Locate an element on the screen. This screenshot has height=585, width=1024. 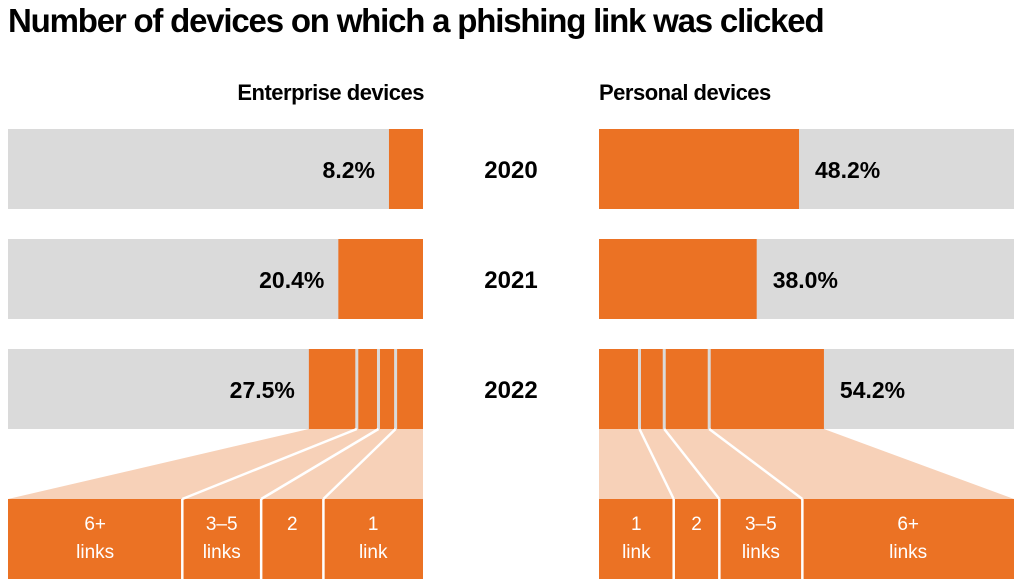
personal-breakdown-label-3: 6+ is located at coordinates (908, 524).